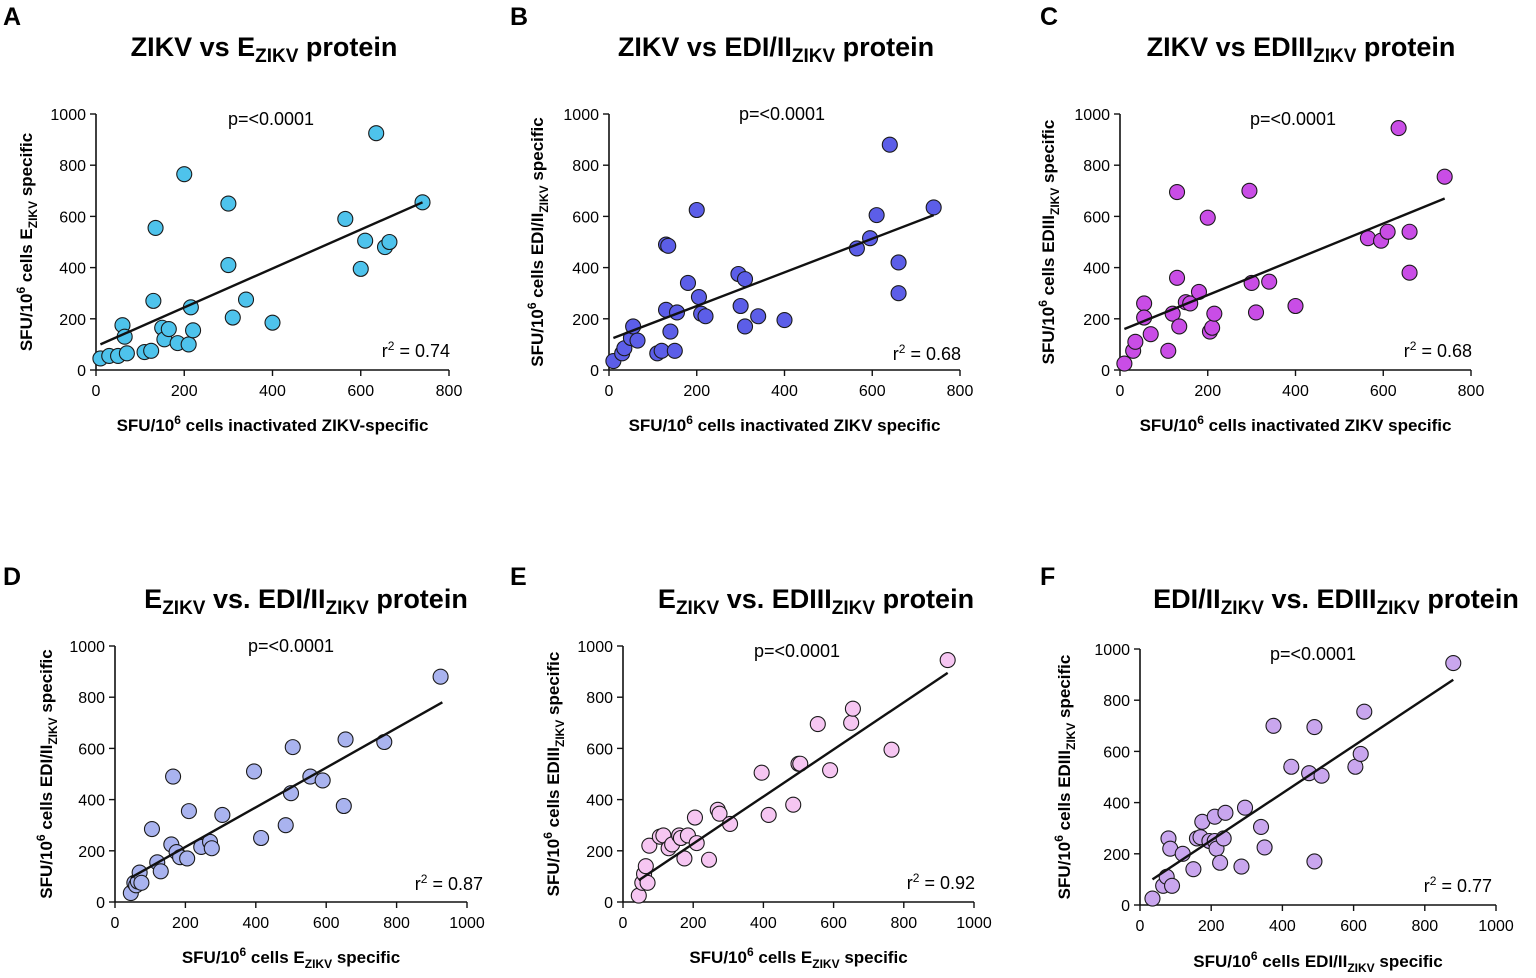 The height and width of the screenshot is (978, 1536). Describe the element at coordinates (193, 47) in the screenshot. I see `text-part: ZIKV vs E` at that location.